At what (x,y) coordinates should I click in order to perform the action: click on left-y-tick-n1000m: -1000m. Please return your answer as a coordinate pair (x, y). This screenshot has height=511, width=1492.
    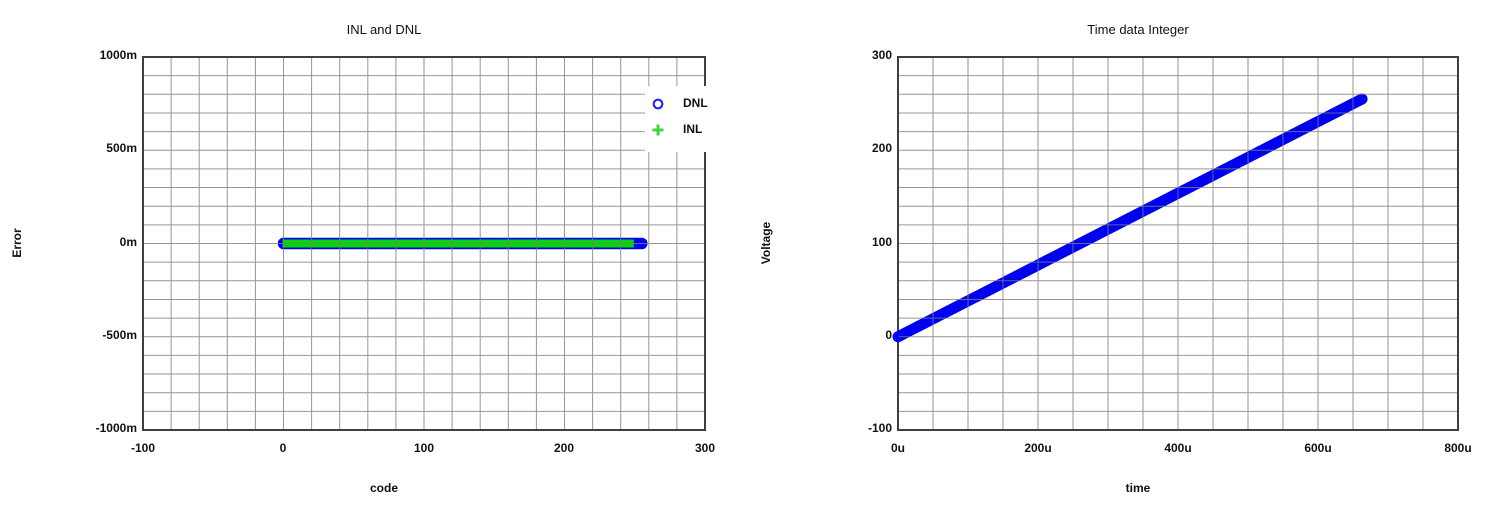
    Looking at the image, I should click on (116, 428).